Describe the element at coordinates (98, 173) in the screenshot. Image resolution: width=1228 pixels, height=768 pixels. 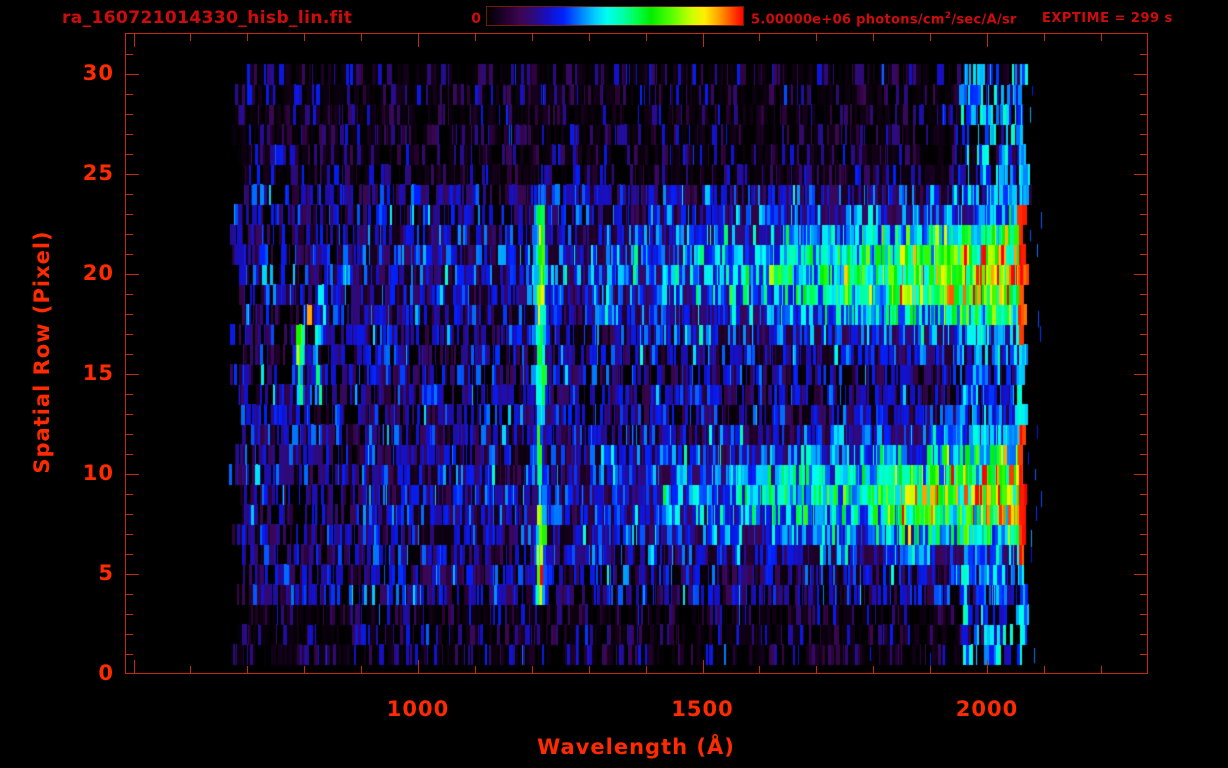
I see `y-tick-label: 25` at that location.